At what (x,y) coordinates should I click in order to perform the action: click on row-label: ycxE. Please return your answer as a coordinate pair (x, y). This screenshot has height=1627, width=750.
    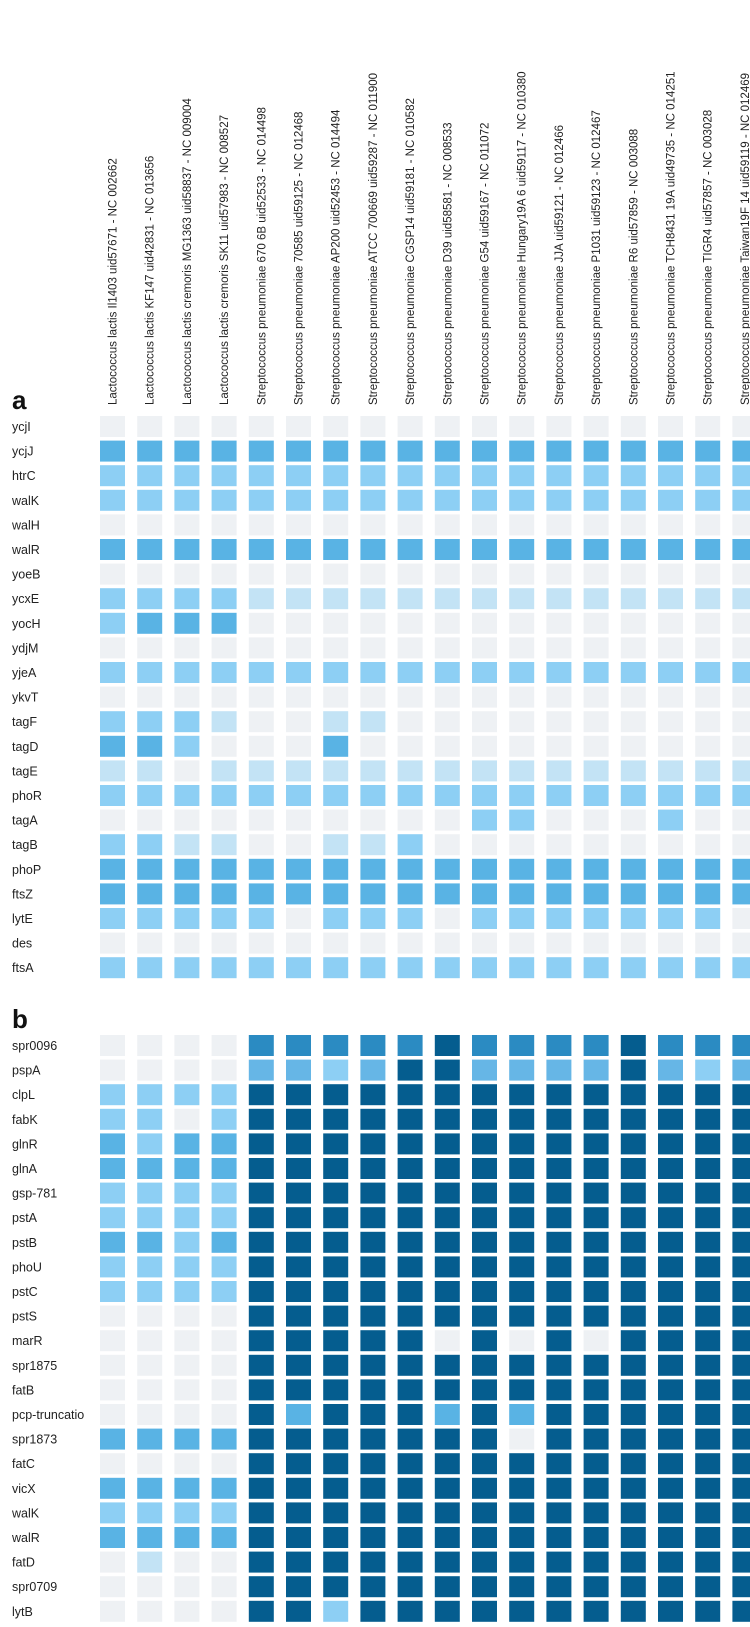
    Looking at the image, I should click on (25, 599).